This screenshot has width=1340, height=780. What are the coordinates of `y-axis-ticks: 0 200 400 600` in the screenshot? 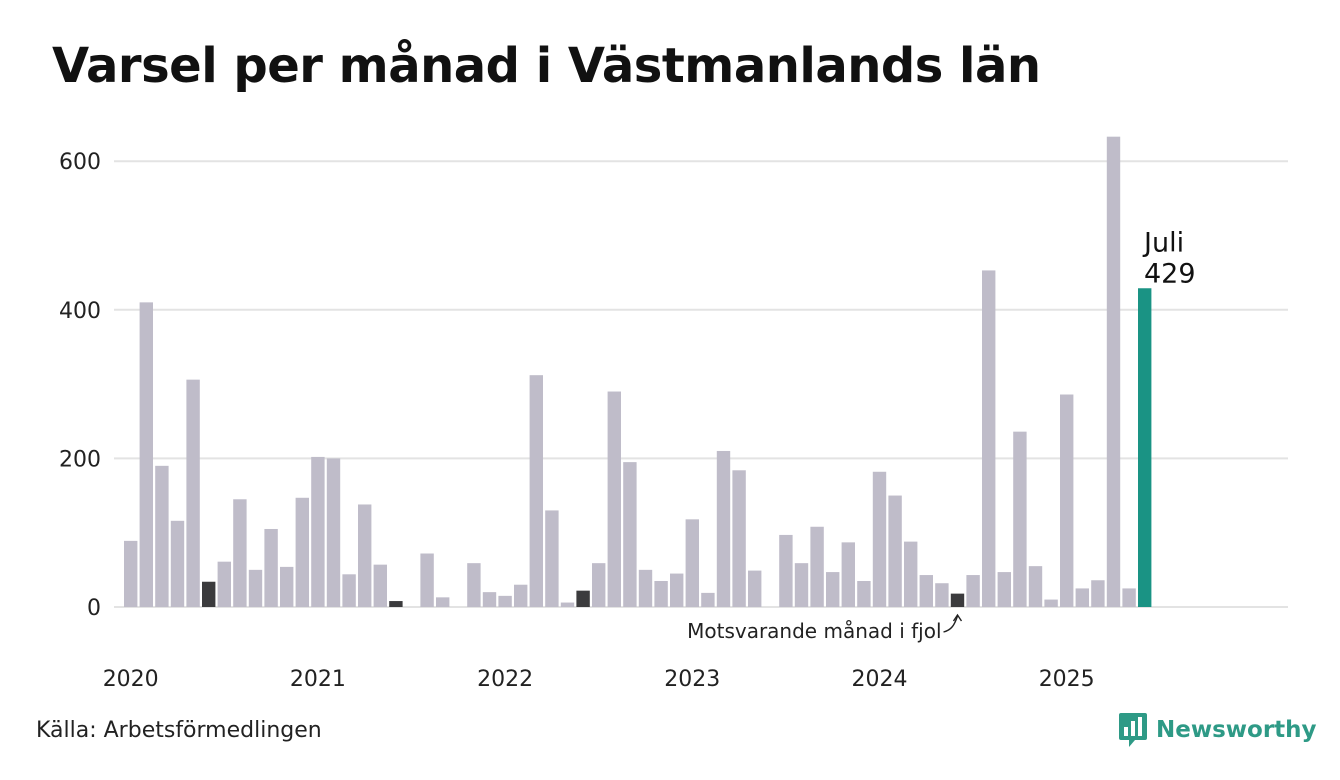 It's located at (80, 385).